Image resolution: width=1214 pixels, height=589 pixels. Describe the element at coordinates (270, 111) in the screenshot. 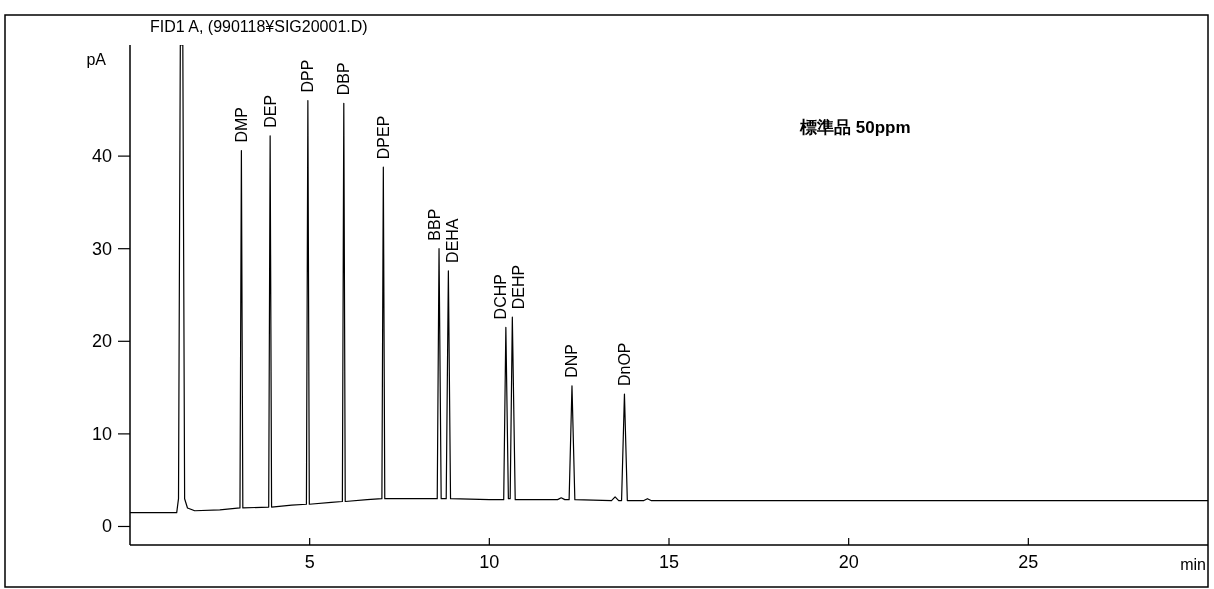

I see `annotation: DEP` at that location.